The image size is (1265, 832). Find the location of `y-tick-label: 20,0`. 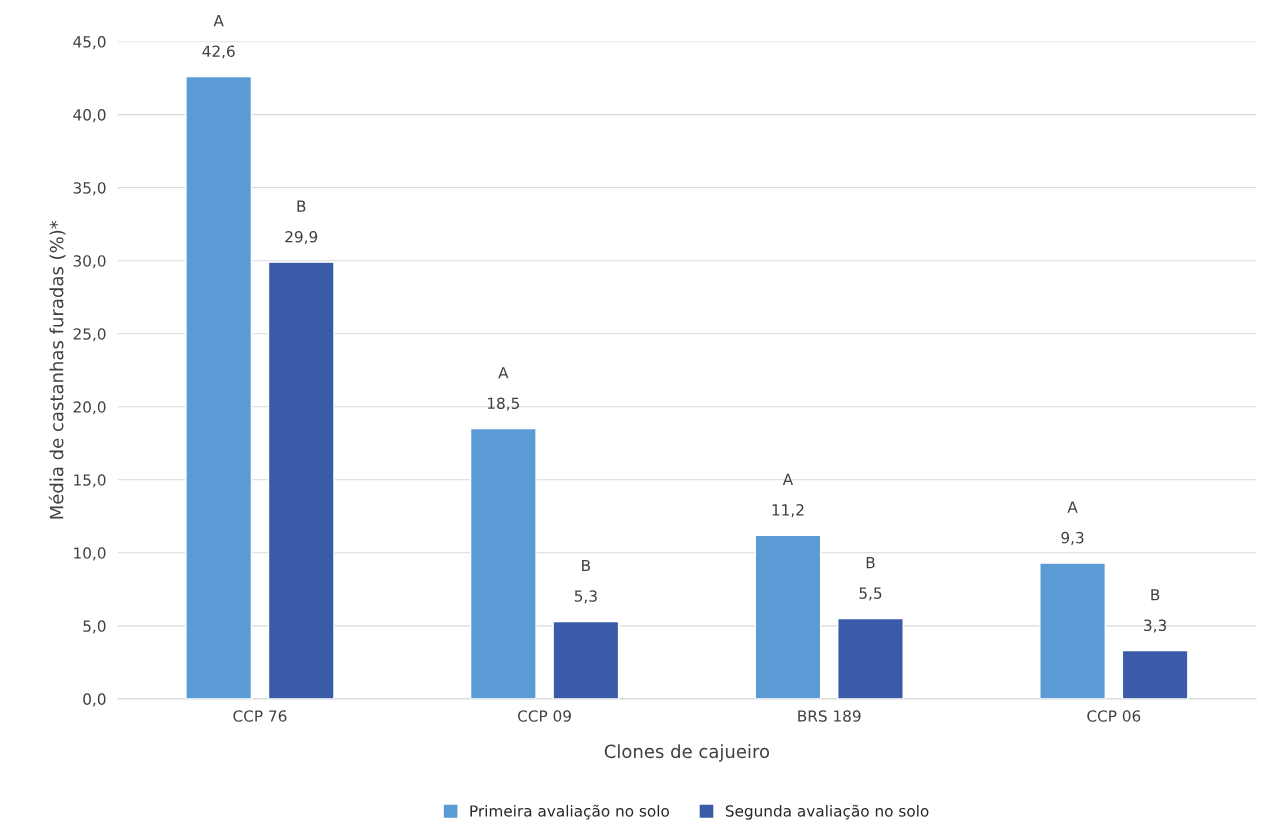

y-tick-label: 20,0 is located at coordinates (89, 408).